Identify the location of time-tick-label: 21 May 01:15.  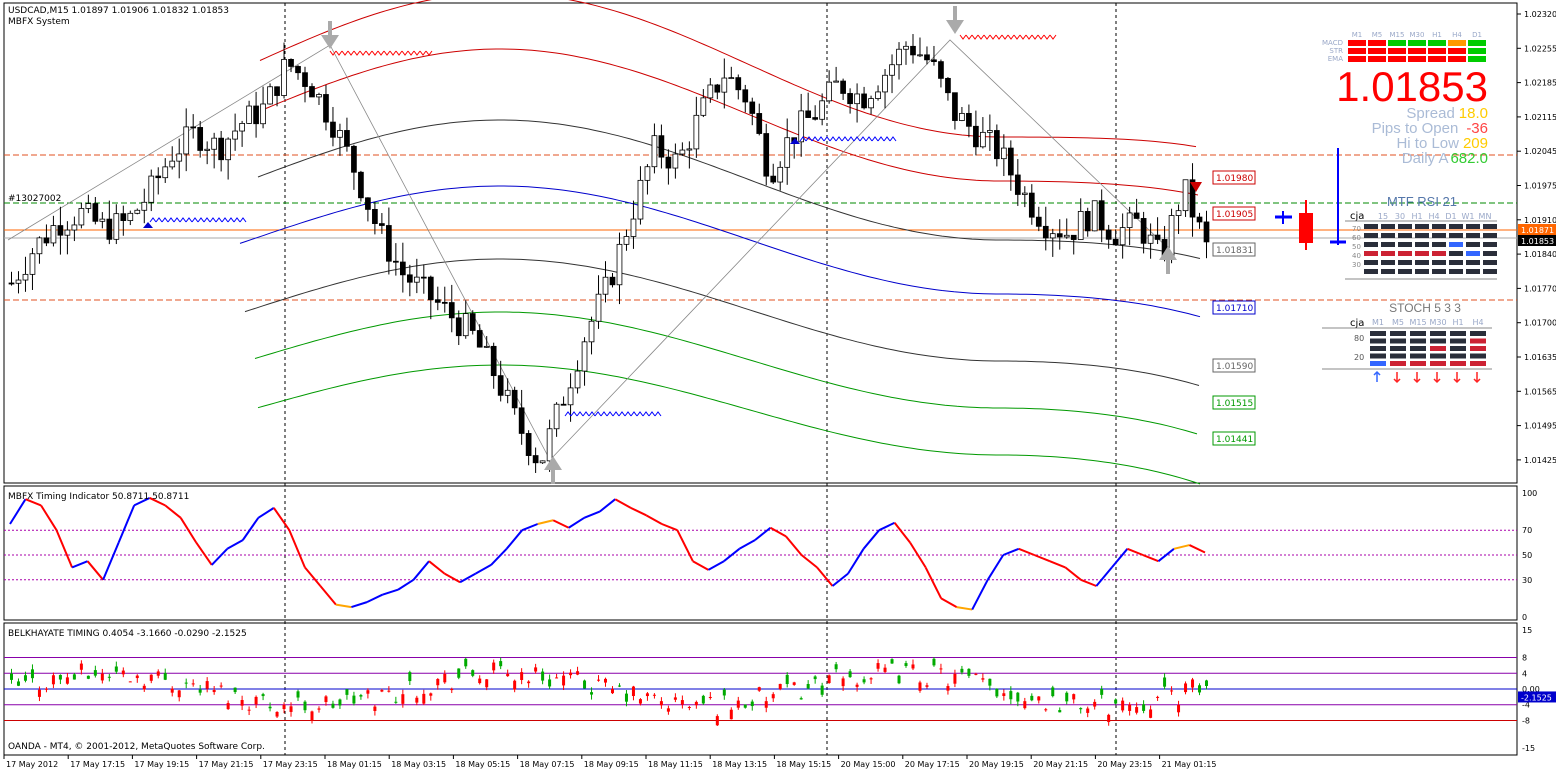
(1189, 764).